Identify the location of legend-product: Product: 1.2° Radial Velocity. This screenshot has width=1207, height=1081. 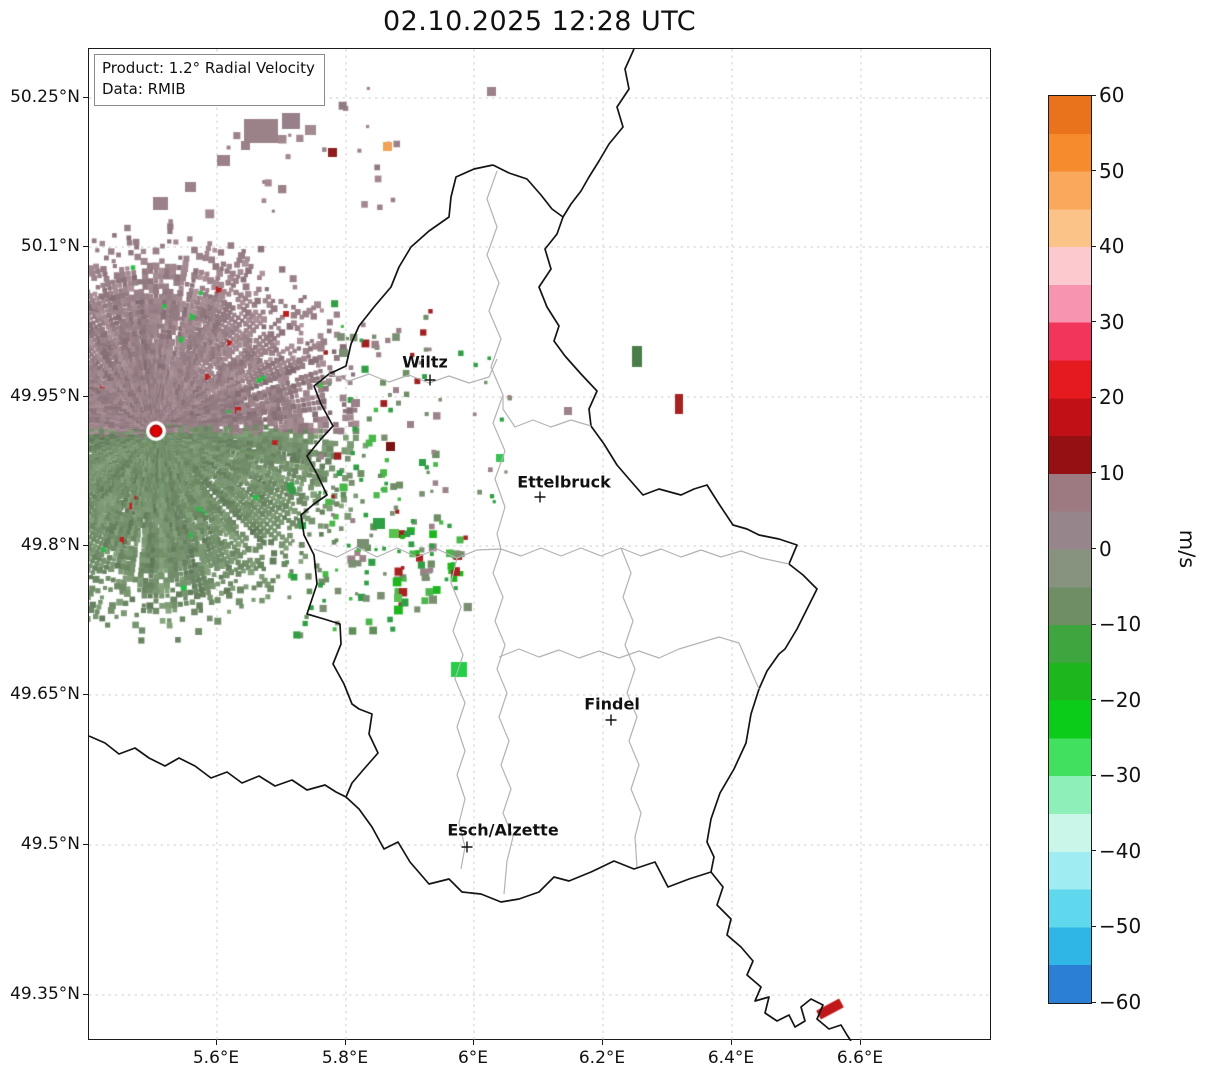
(208, 68).